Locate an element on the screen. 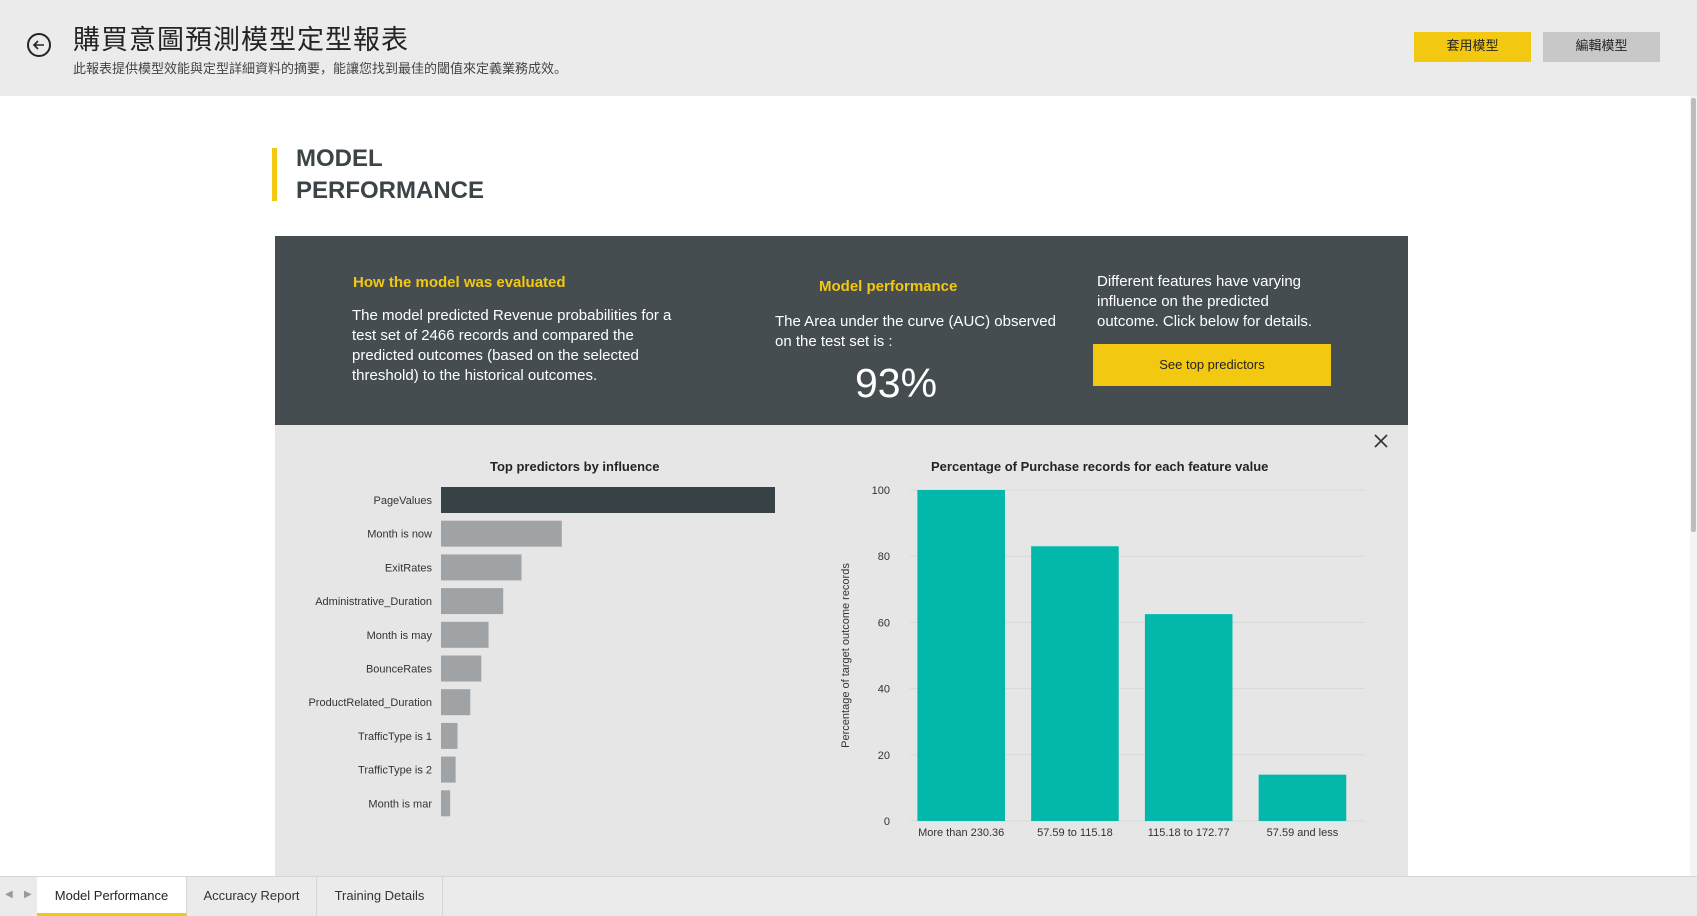 The width and height of the screenshot is (1697, 916). predictor-label: Month is now is located at coordinates (399, 535).